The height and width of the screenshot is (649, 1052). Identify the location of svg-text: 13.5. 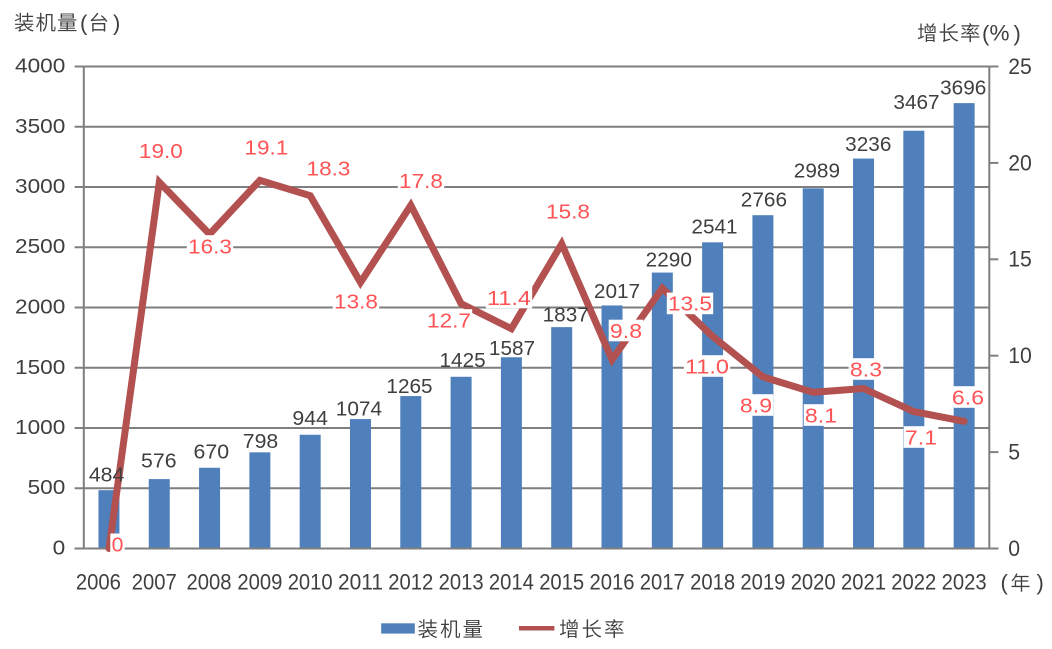
(690, 304).